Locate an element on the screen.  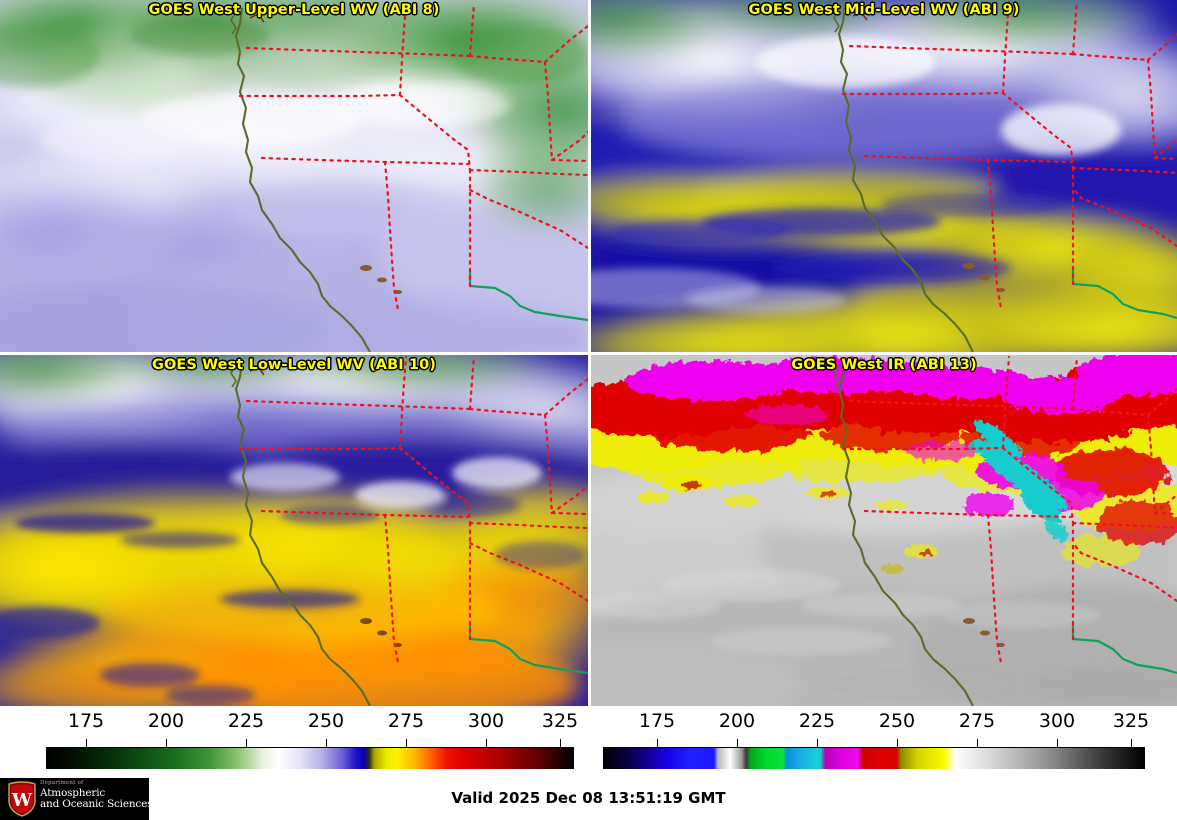
colorbar-ir-tick-225: 225 is located at coordinates (817, 721).